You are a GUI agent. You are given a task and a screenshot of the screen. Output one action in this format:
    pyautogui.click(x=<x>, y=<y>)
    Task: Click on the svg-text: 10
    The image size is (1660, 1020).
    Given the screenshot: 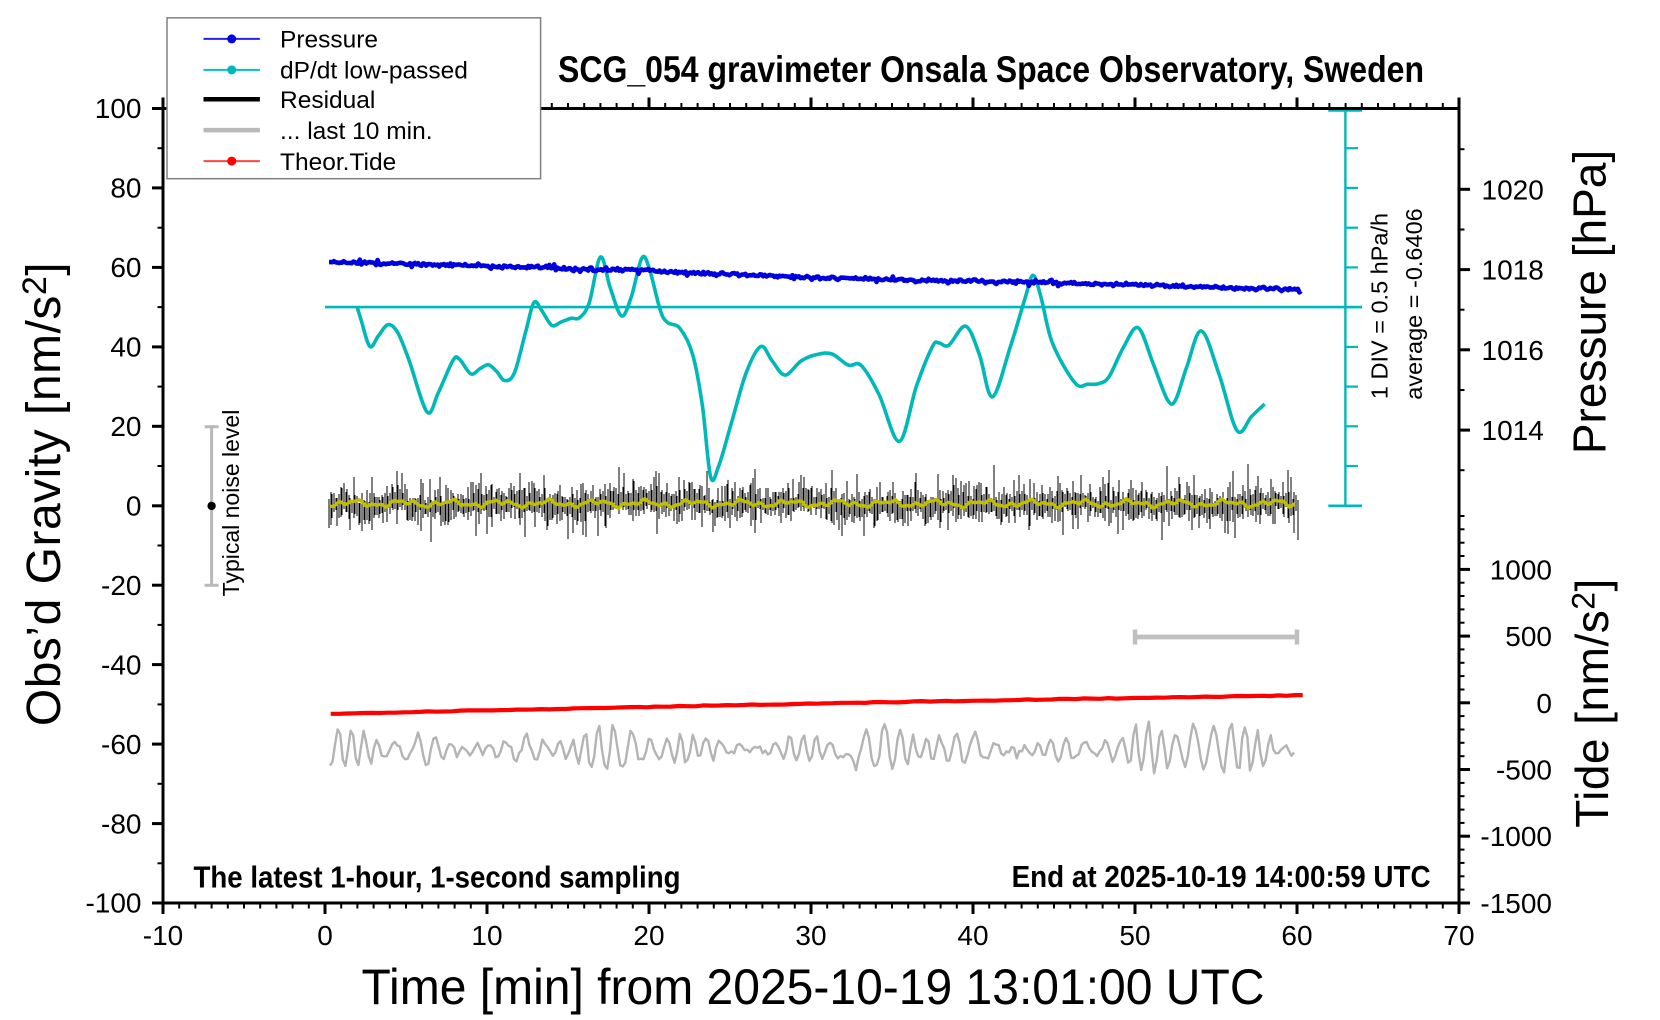 What is the action you would take?
    pyautogui.click(x=486, y=935)
    